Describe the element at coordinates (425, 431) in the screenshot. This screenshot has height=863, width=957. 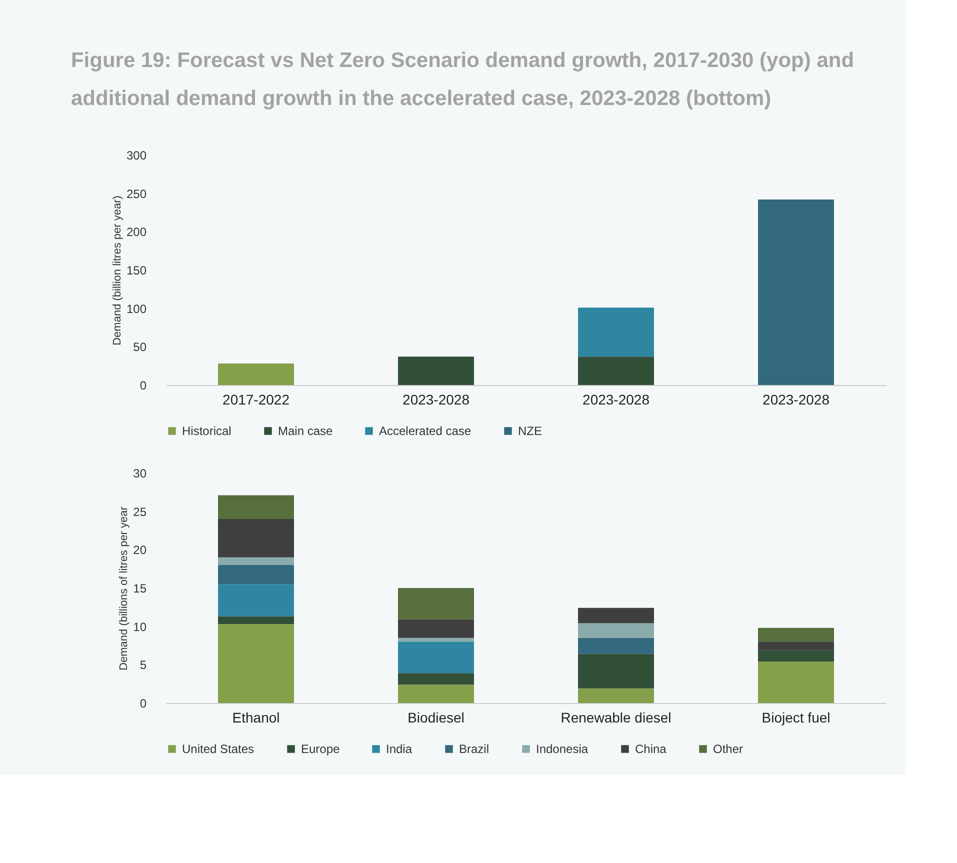
I see `legend-label: Accelerated case` at that location.